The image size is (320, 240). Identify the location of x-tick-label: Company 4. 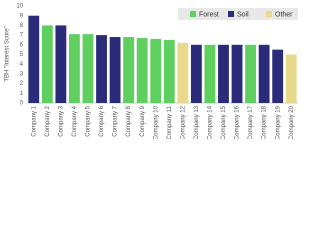
(75, 120).